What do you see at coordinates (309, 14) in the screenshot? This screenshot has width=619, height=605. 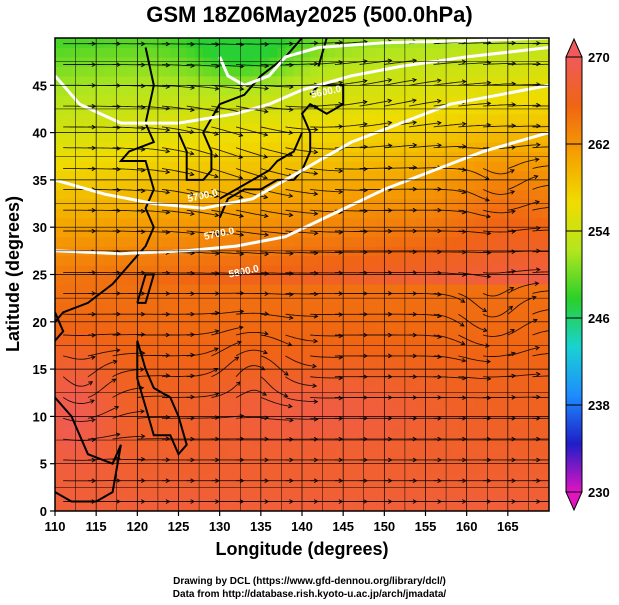 I see `chart-title: GSM 18Z06May2025 (500.0hPa)` at bounding box center [309, 14].